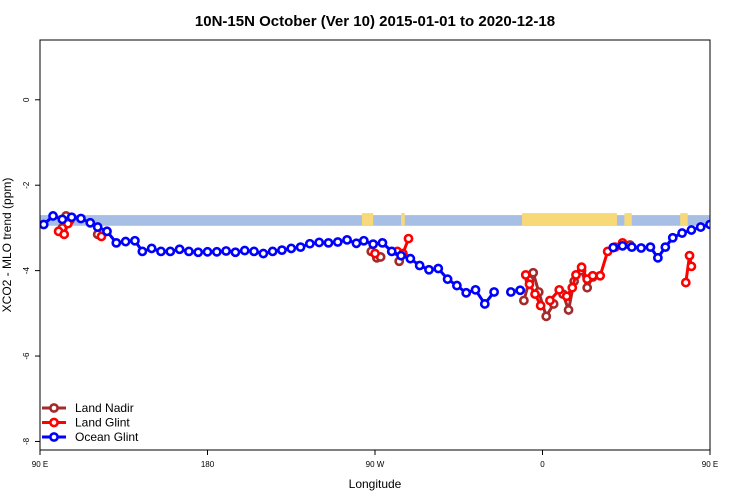  What do you see at coordinates (26, 441) in the screenshot?
I see `y-tick-label: -8` at bounding box center [26, 441].